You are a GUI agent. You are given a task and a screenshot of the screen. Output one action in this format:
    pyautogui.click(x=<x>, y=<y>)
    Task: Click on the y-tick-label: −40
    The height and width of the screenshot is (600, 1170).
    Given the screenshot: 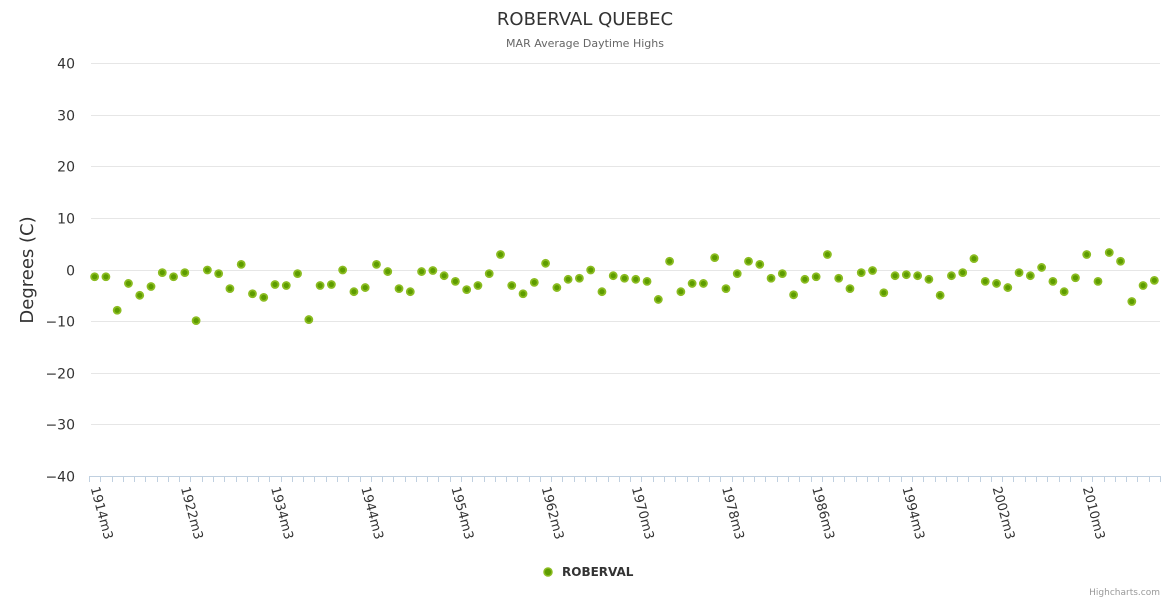 What is the action you would take?
    pyautogui.click(x=60, y=478)
    